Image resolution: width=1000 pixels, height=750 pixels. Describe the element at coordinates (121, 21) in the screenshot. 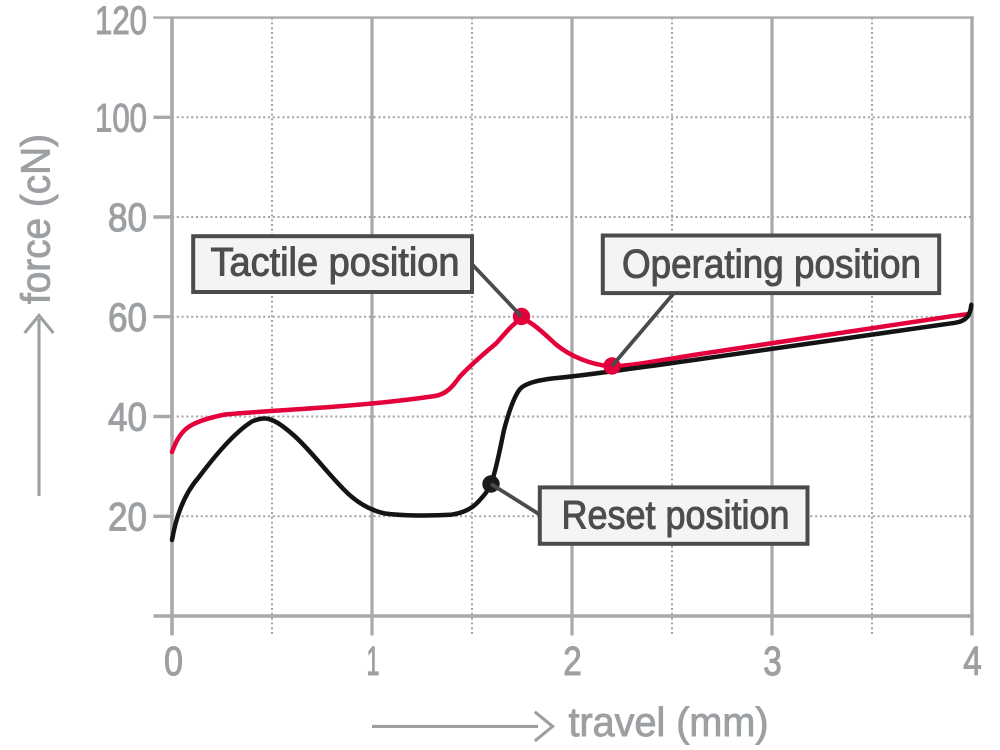

I see `svg-text: 120` at that location.